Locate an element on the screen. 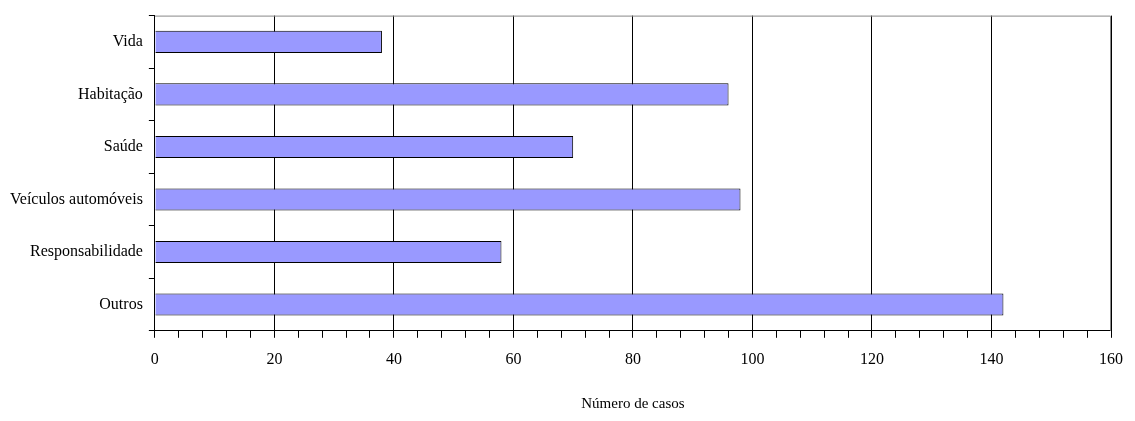  x-tick-label: 60 is located at coordinates (513, 358).